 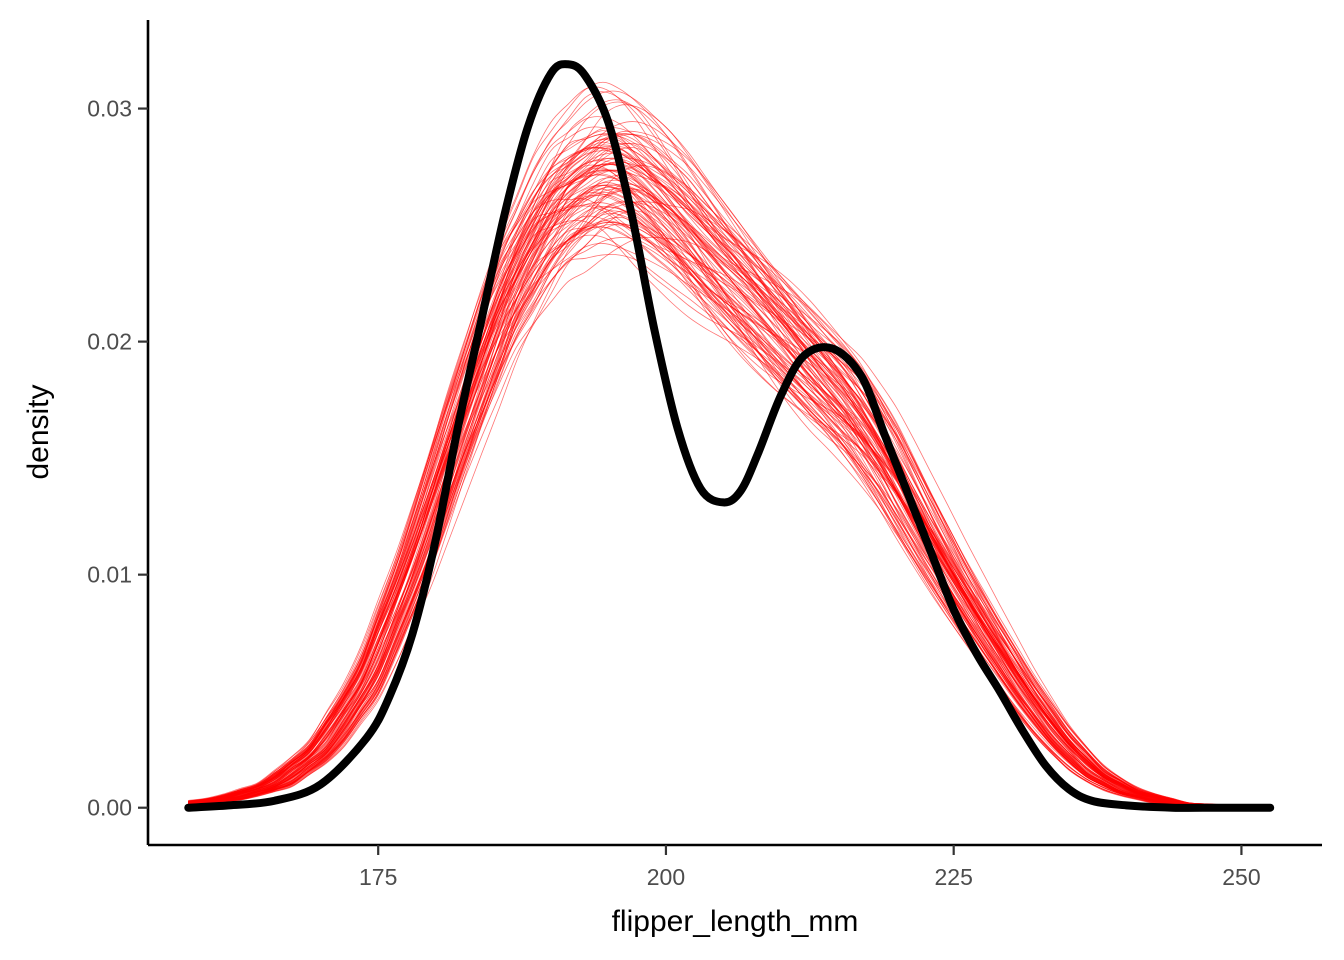 What do you see at coordinates (666, 877) in the screenshot?
I see `x-tick-label: 200` at bounding box center [666, 877].